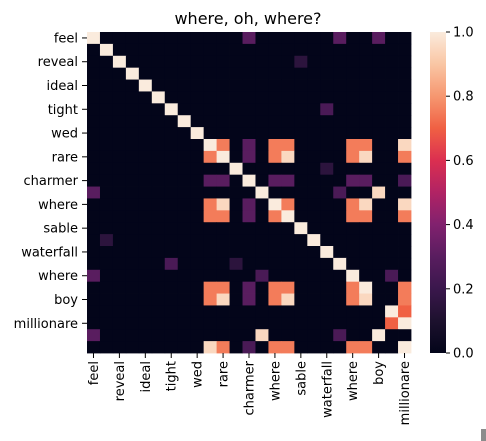  I want to click on y-tick-label: sable, so click(60, 229).